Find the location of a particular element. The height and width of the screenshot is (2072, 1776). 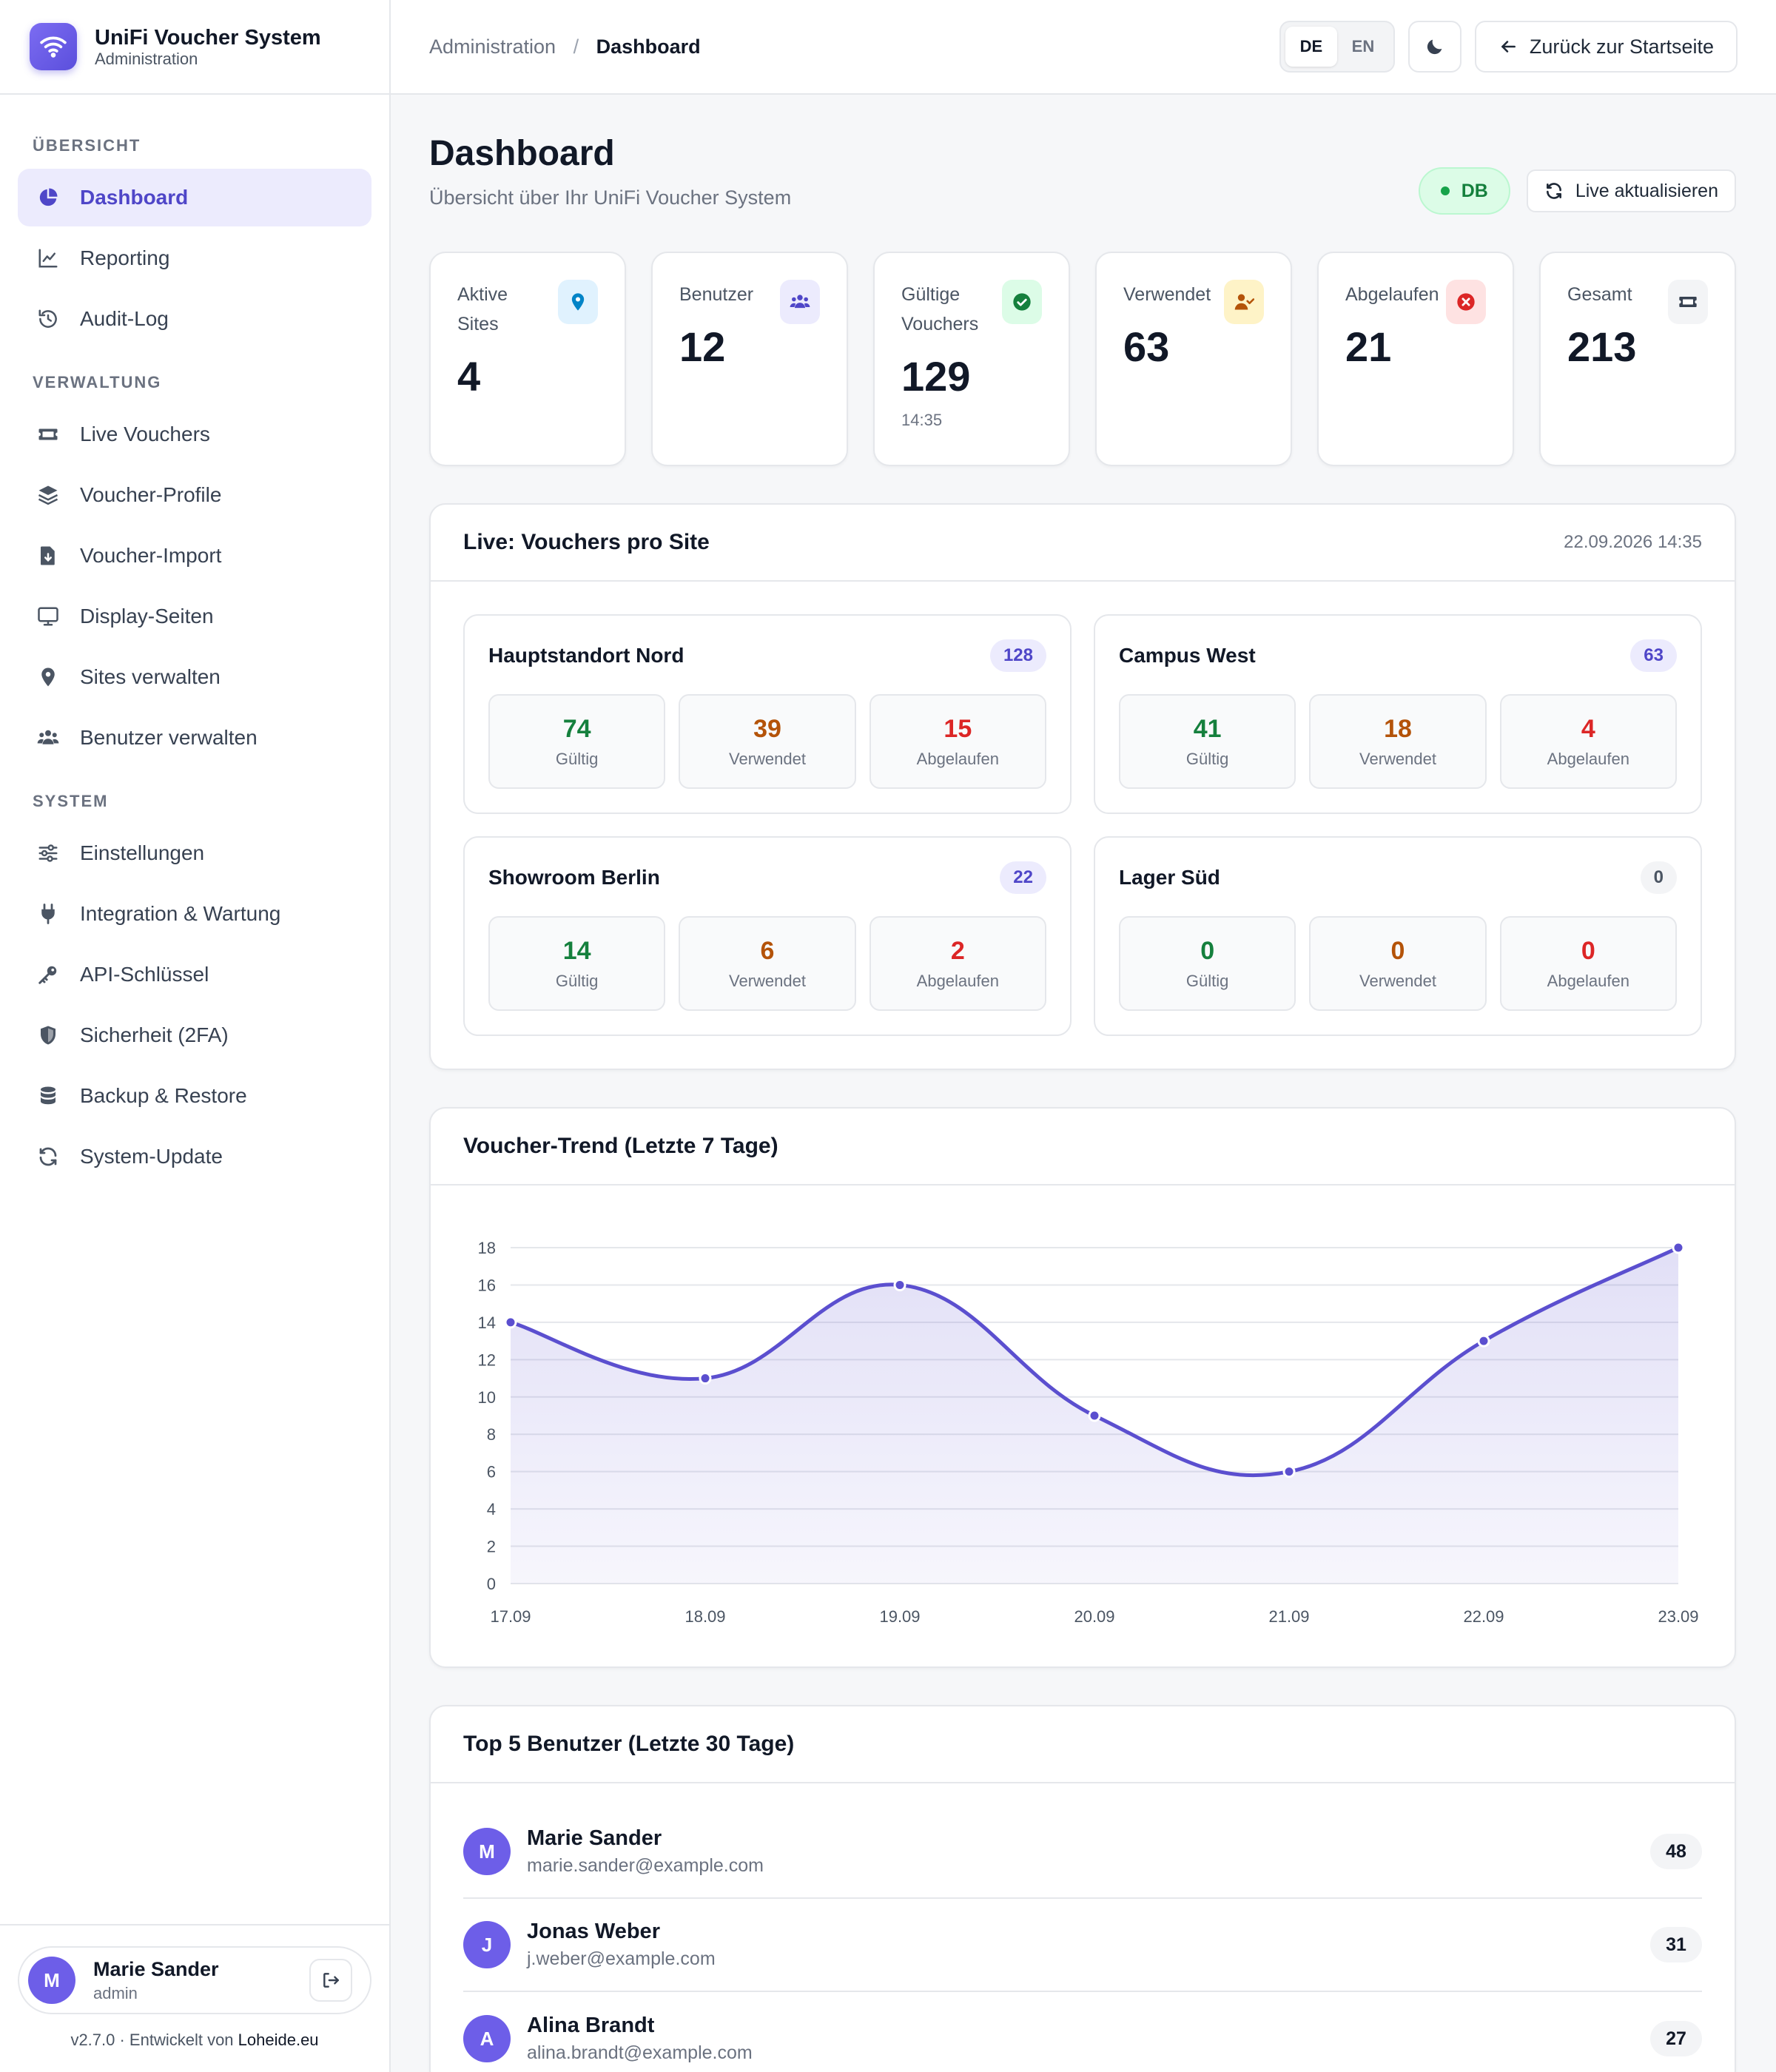

chart-y-tick-label: 0 is located at coordinates (491, 1584).